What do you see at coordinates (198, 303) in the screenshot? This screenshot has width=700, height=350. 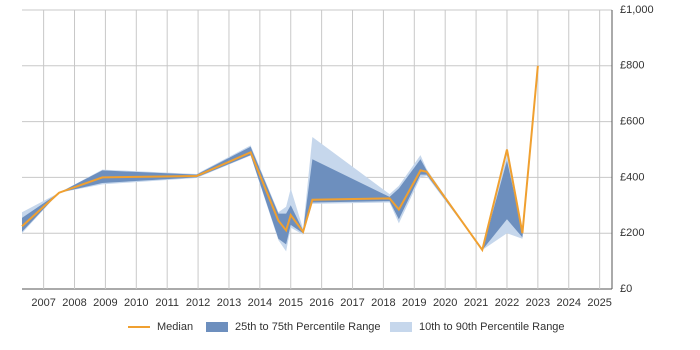 I see `x-tick-label: 2012` at bounding box center [198, 303].